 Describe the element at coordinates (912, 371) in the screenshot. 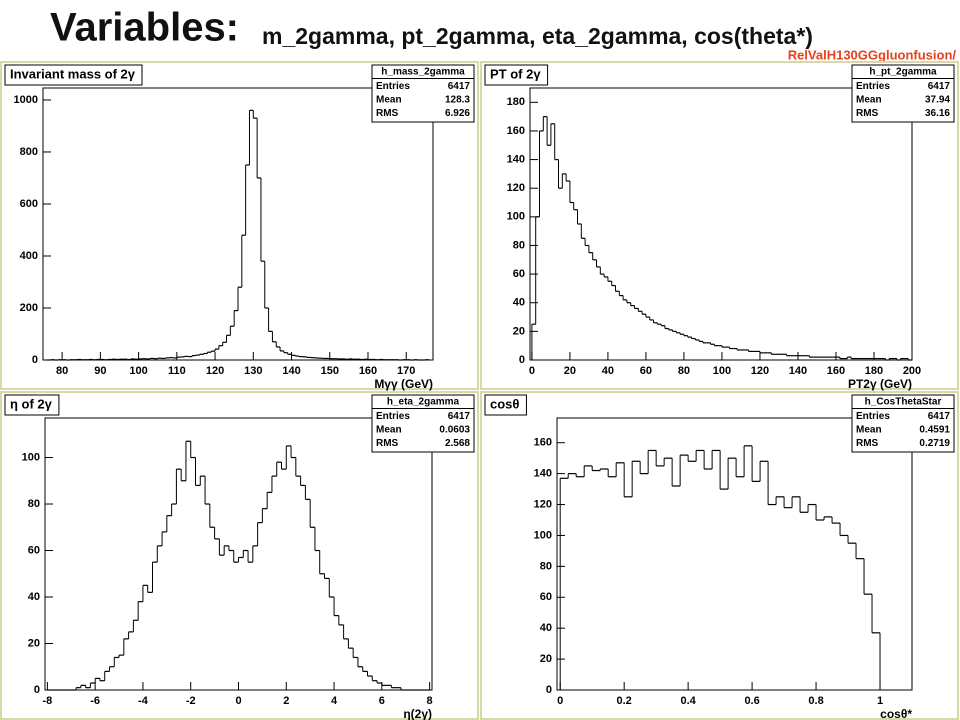

I see `x-tick-label: 200` at that location.